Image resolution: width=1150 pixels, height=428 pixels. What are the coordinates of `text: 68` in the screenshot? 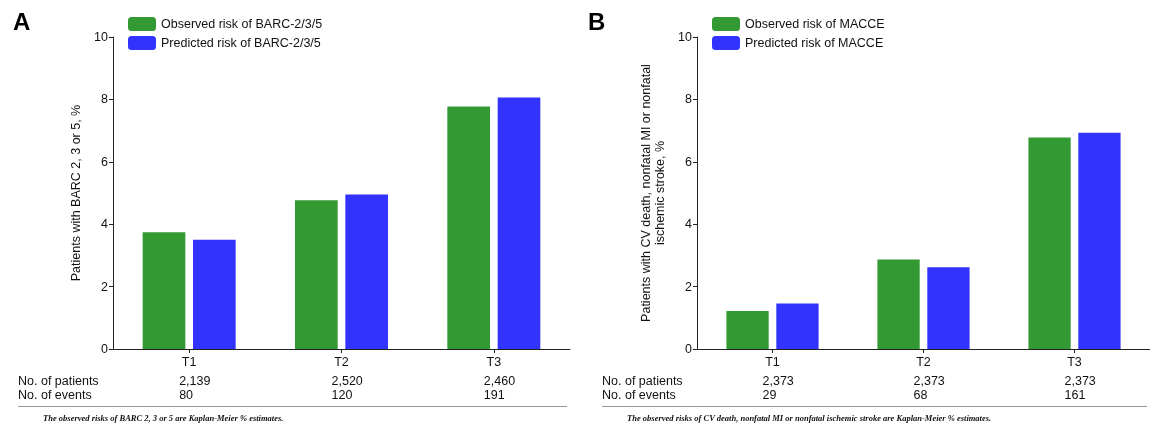 It's located at (920, 395).